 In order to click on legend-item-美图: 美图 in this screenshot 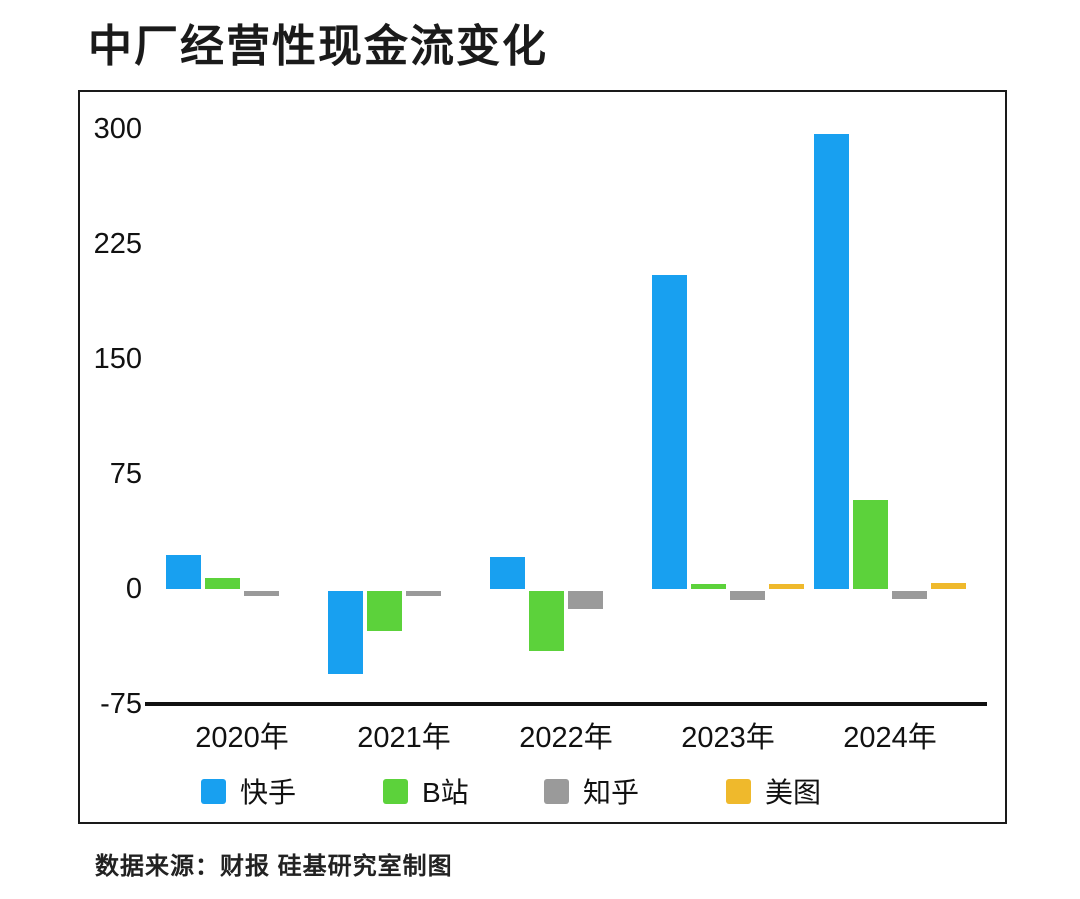, I will do `click(773, 792)`.